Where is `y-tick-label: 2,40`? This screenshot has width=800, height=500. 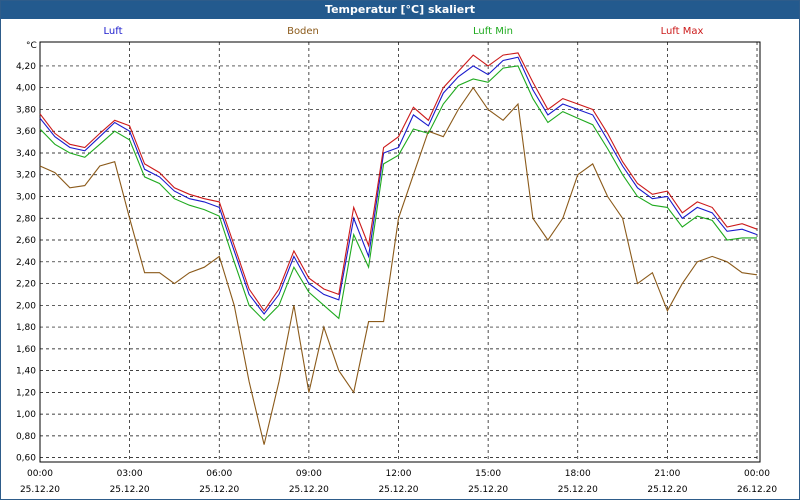 y-tick-label: 2,40 is located at coordinates (26, 263).